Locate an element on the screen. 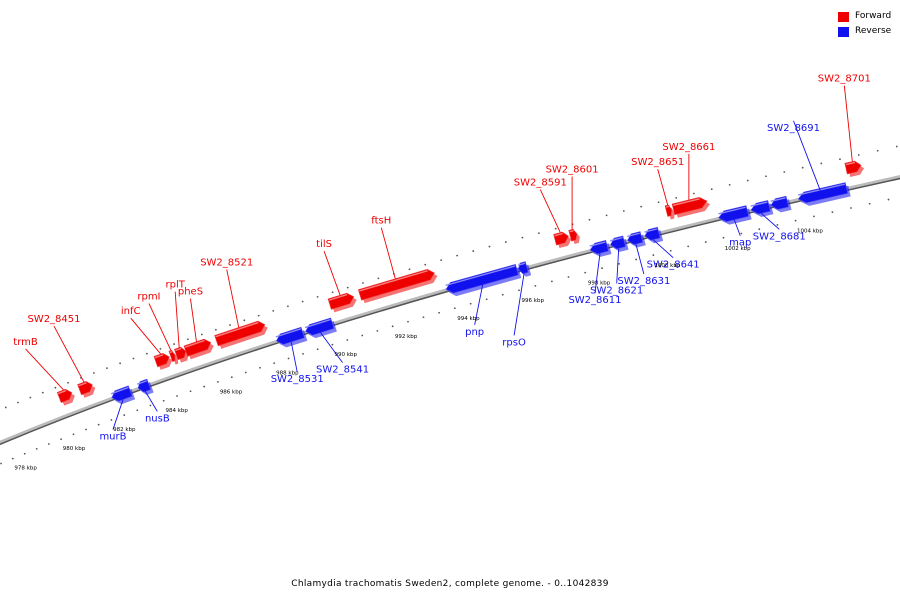 This screenshot has width=900, height=600. label-leader-murb is located at coordinates (118, 414).